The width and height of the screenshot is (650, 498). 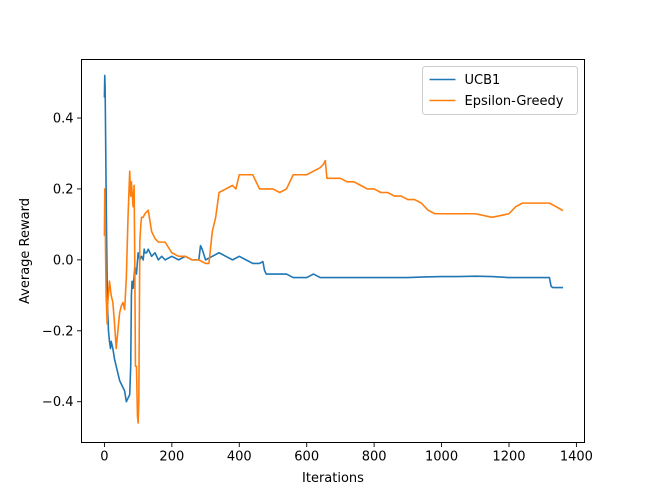 I want to click on y-tick-label: 0.2, so click(x=63, y=189).